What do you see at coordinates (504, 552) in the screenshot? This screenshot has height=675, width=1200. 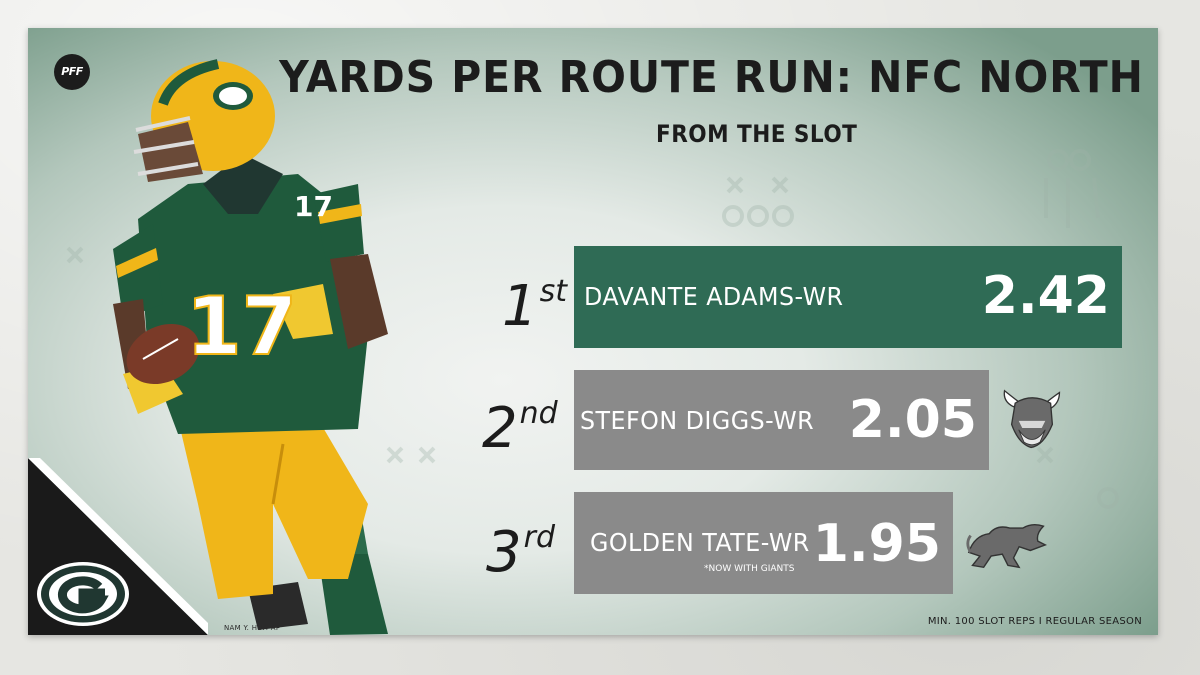 I see `rank-number: 3` at bounding box center [504, 552].